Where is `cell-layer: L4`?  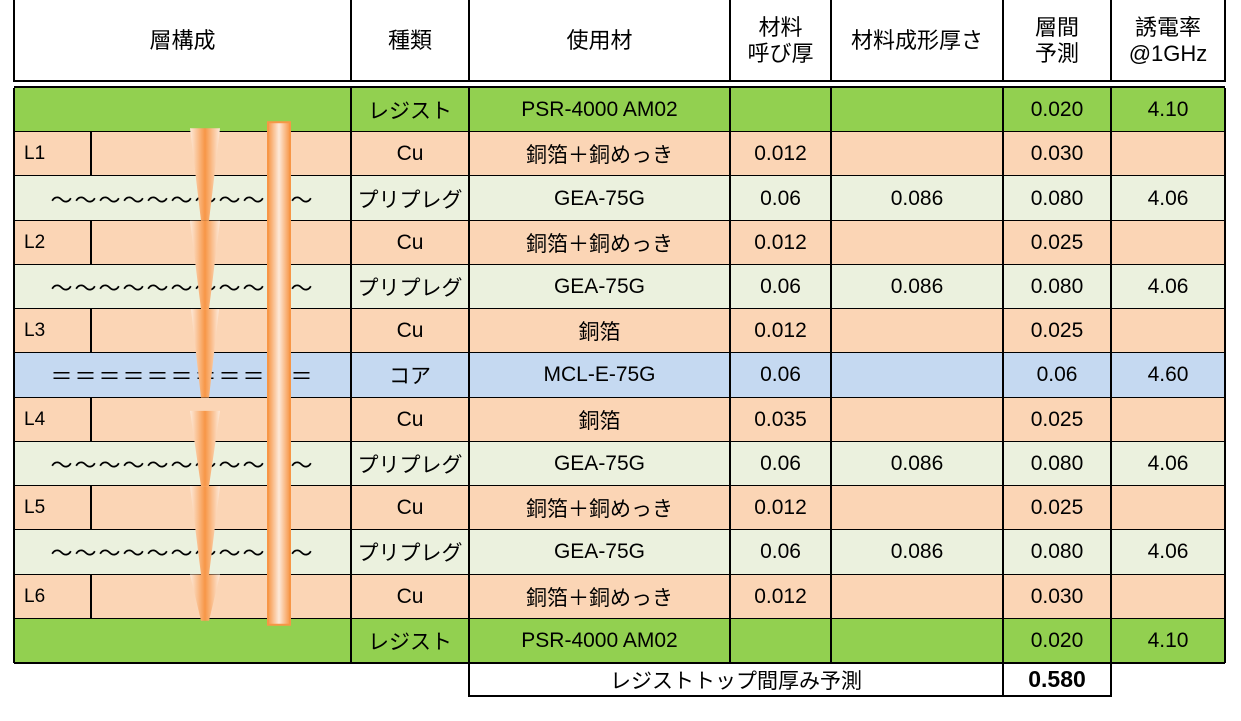
cell-layer: L4 is located at coordinates (182, 419).